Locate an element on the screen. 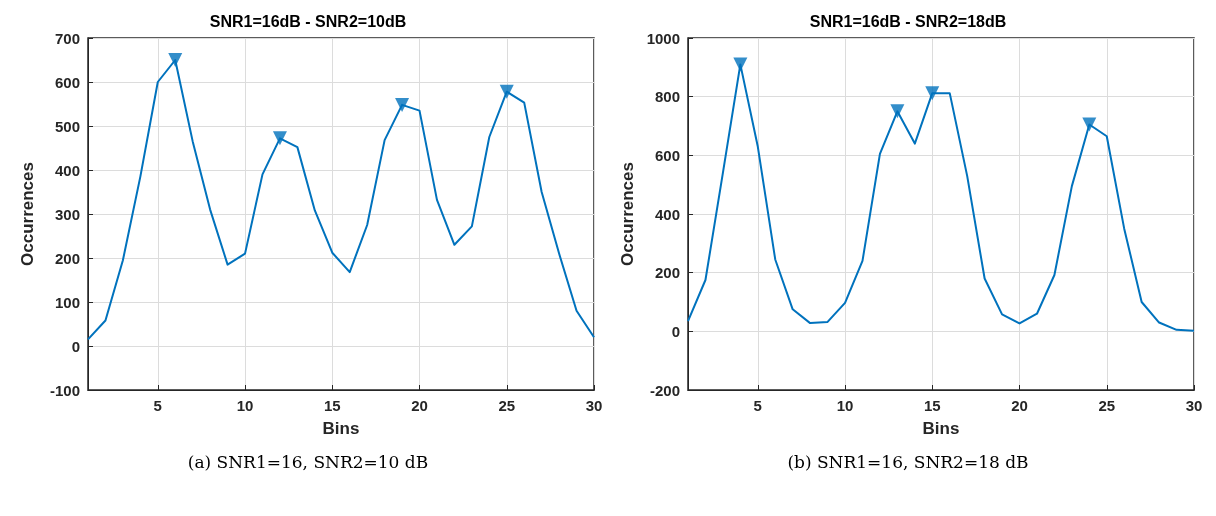  y-tick-label: 500 is located at coordinates (67, 126).